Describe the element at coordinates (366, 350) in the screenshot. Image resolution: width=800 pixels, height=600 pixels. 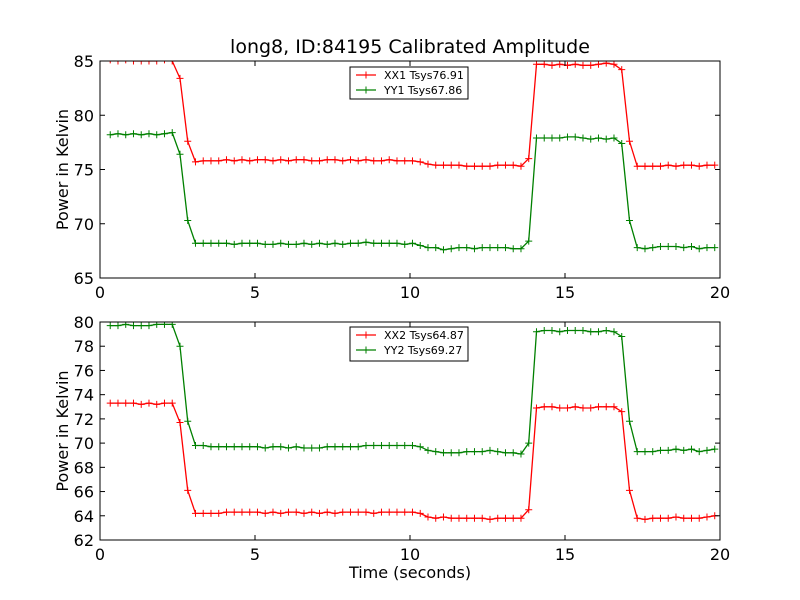
I see `legend-marker` at that location.